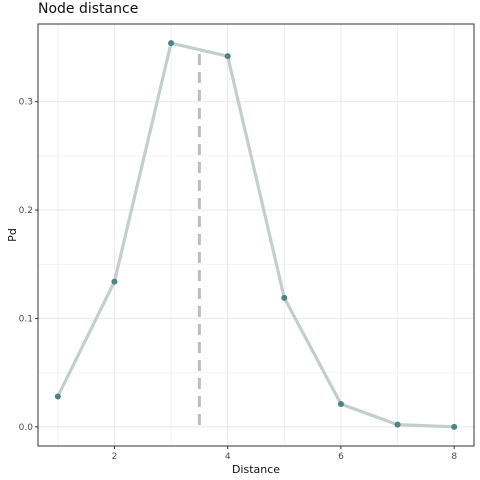 The height and width of the screenshot is (480, 480). Describe the element at coordinates (26, 428) in the screenshot. I see `y-tick-label: 0.0` at that location.